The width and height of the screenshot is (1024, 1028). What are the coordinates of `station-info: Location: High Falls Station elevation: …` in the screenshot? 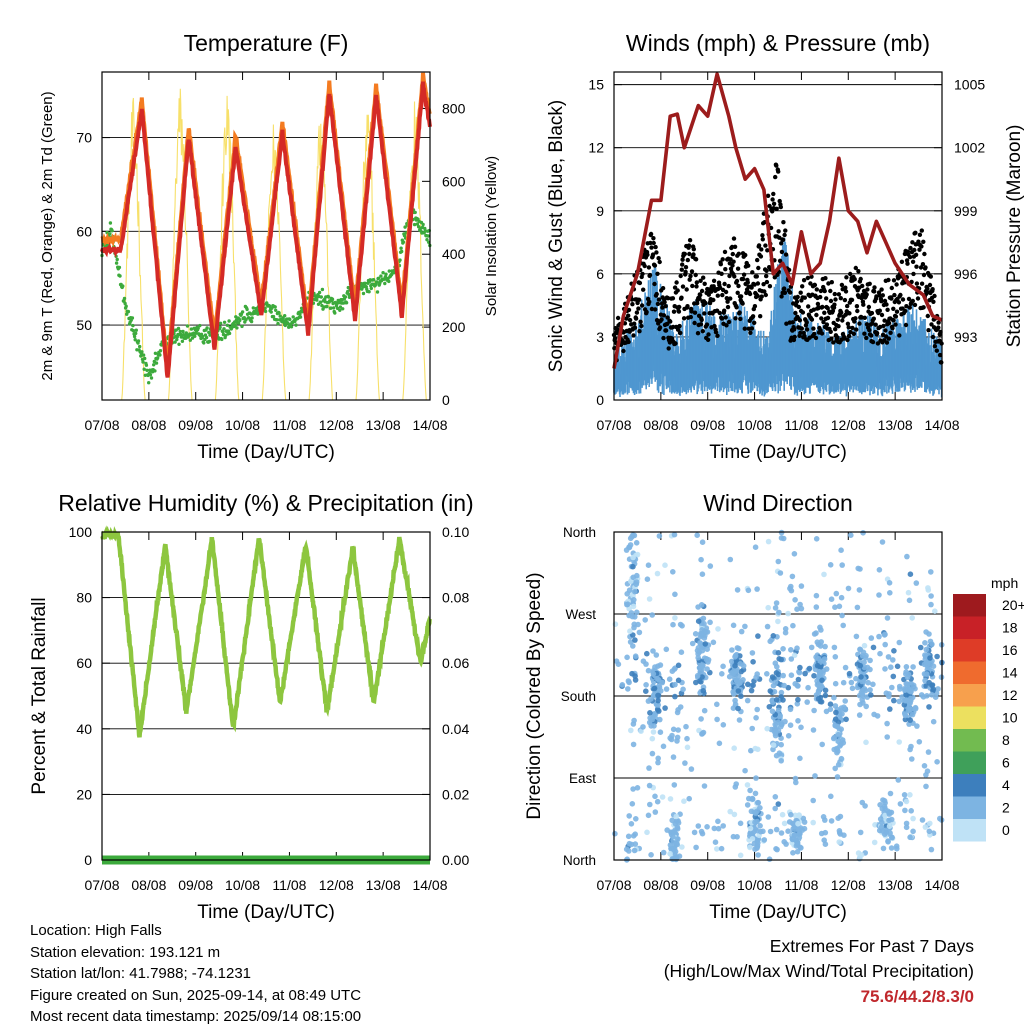 It's located at (195, 974).